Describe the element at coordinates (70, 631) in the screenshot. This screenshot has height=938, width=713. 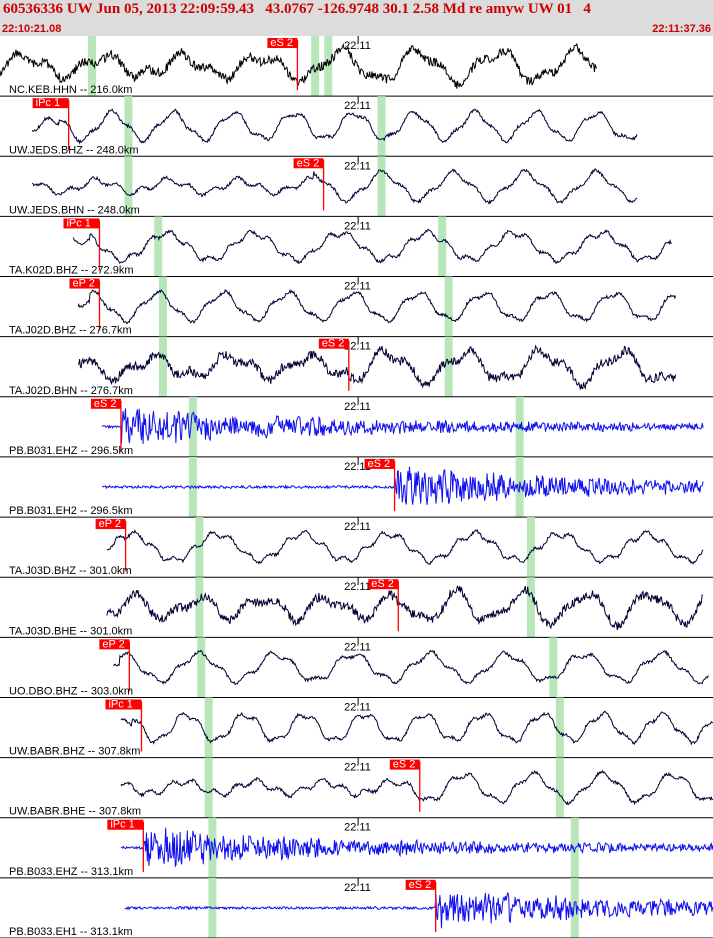
I see `channel-label: TA.J03D.BHE -- 301.0km` at that location.